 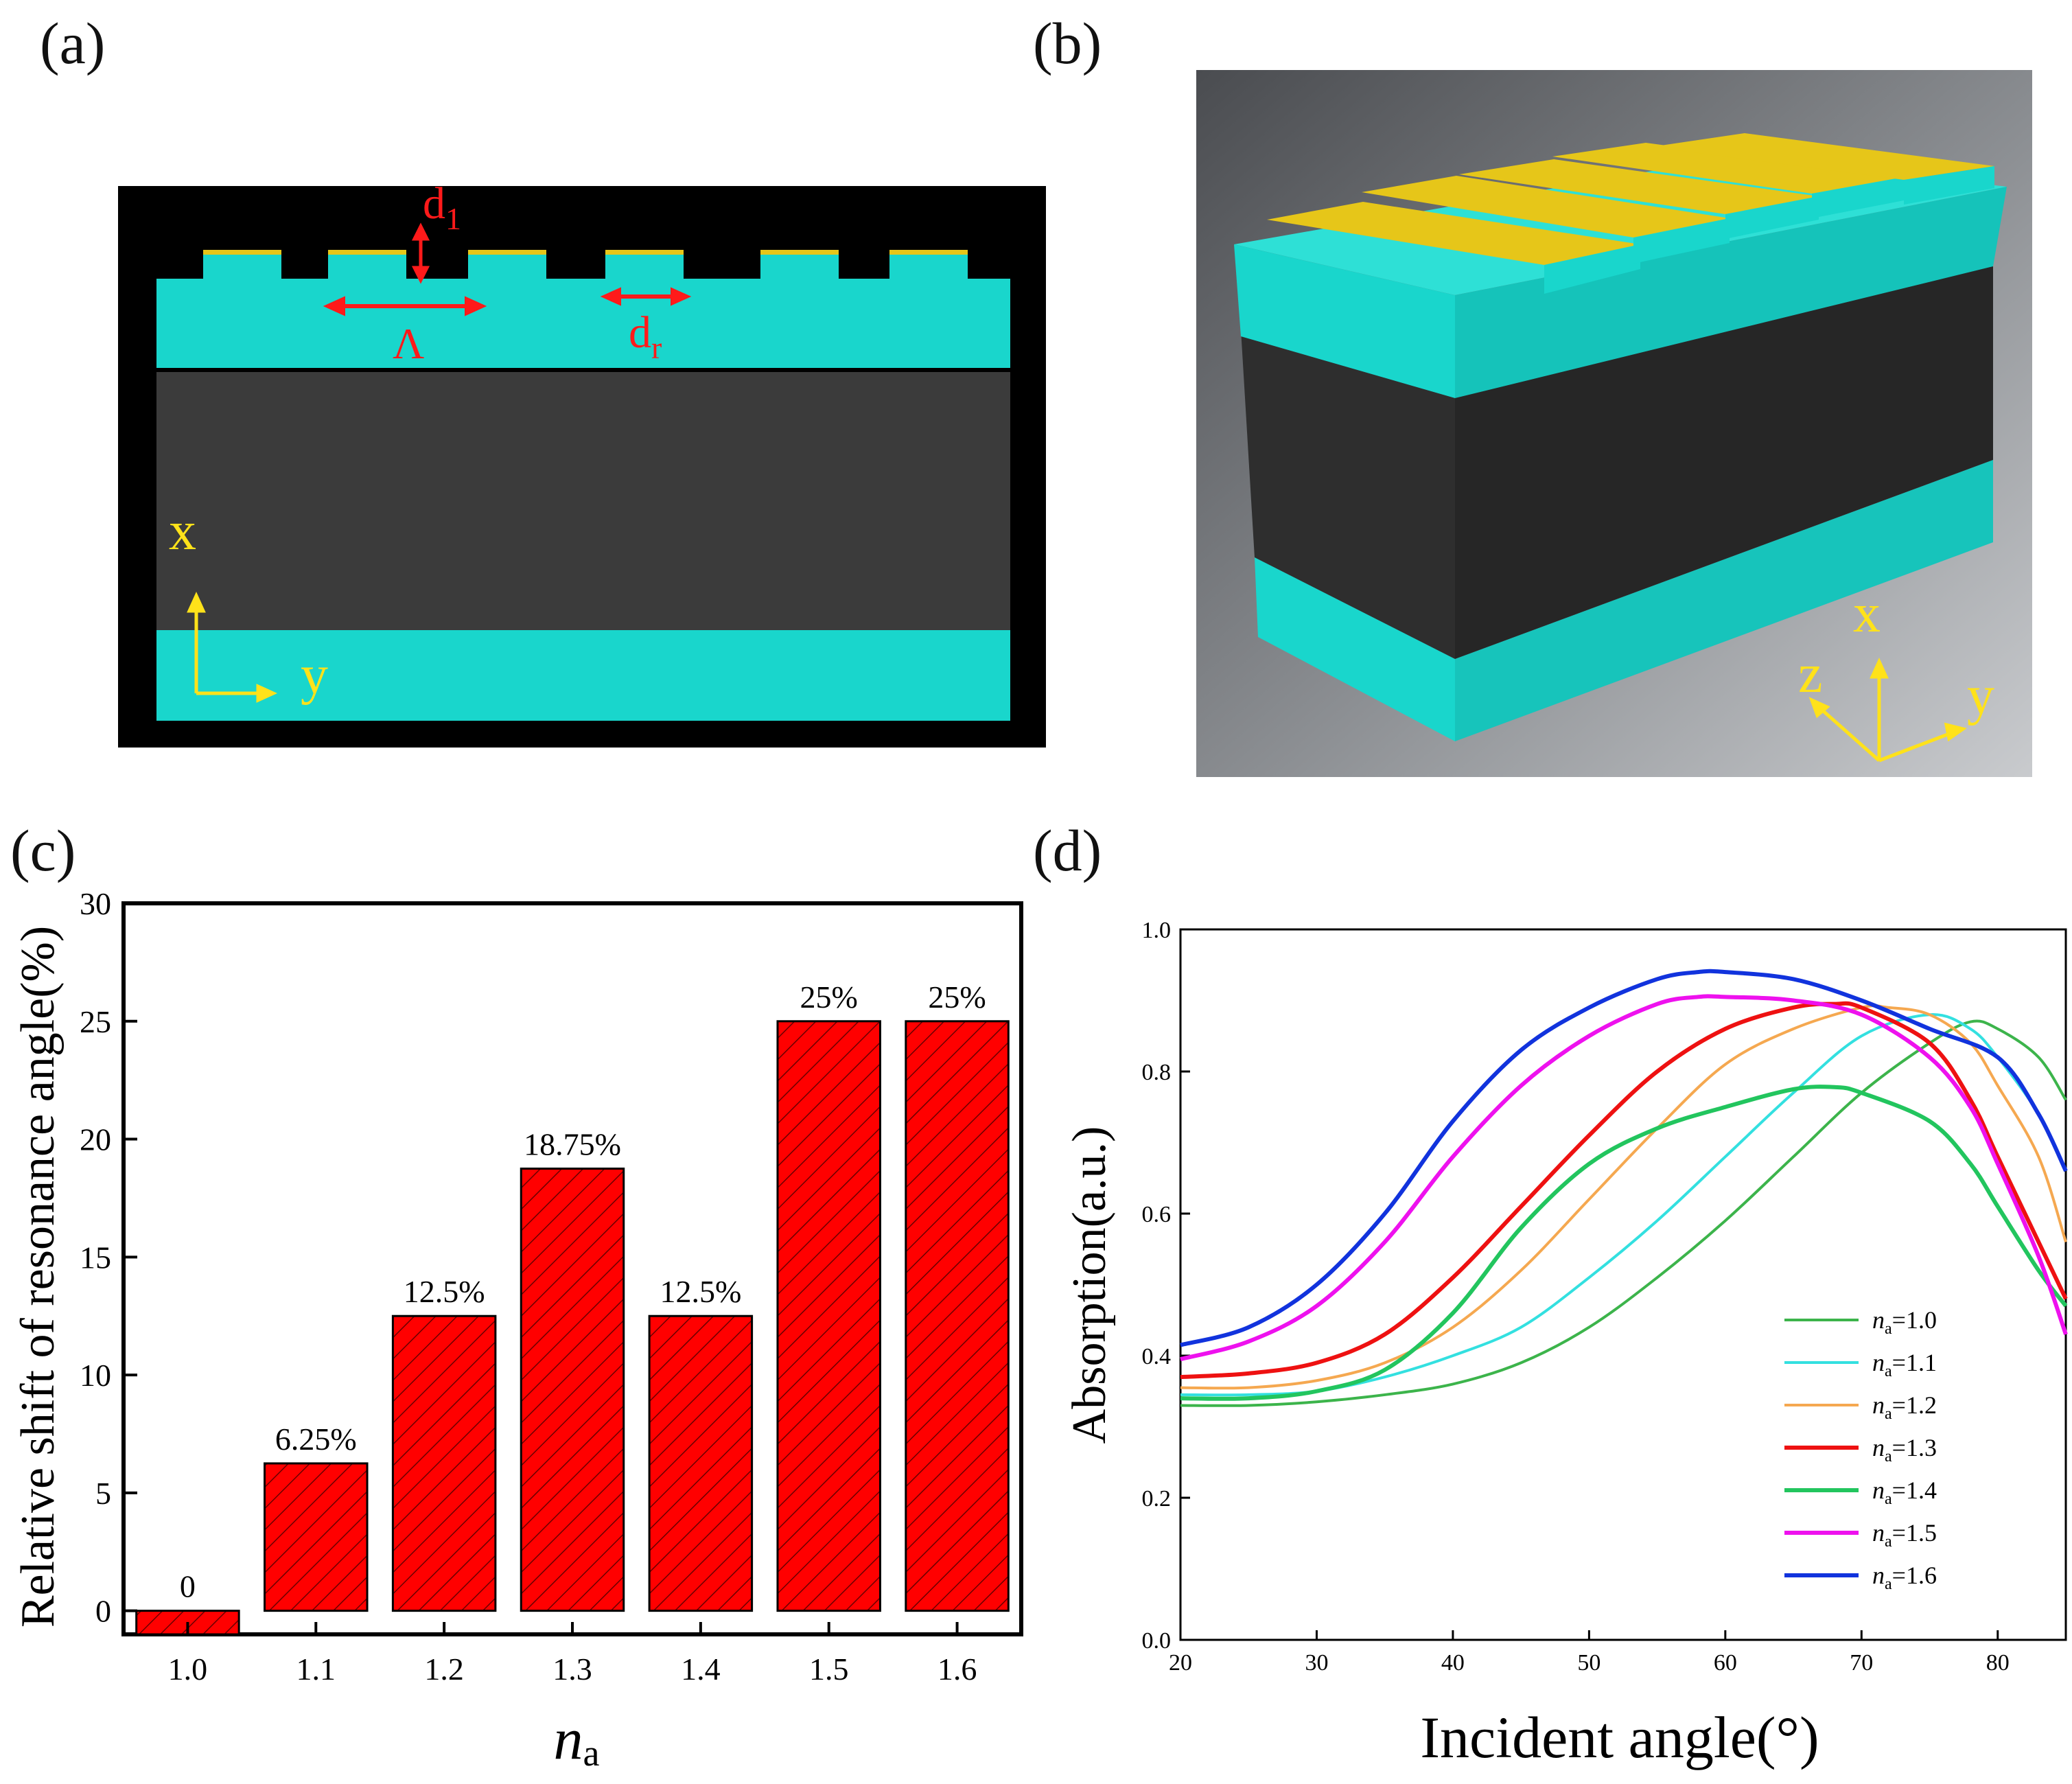 What do you see at coordinates (188, 1587) in the screenshot?
I see `bar-data-label: 0` at bounding box center [188, 1587].